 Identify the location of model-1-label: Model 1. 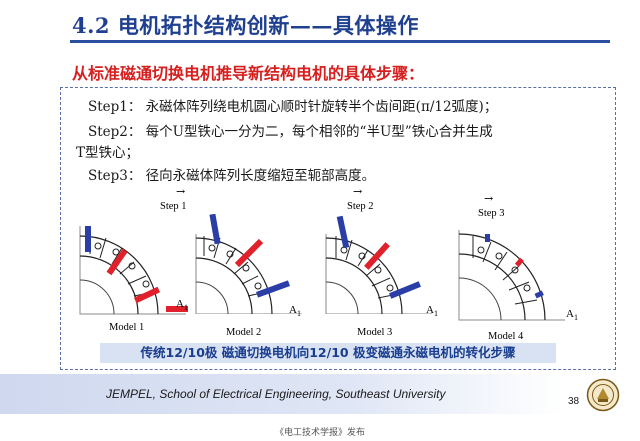
(127, 327).